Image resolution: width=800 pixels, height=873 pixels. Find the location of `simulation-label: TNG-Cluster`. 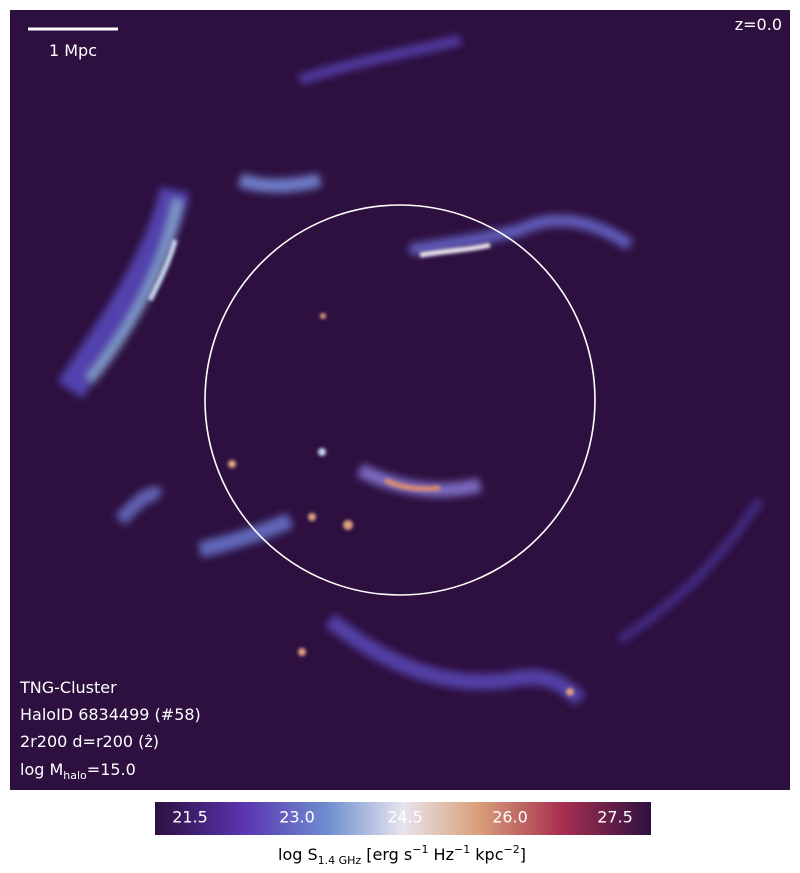

simulation-label: TNG-Cluster is located at coordinates (68, 687).